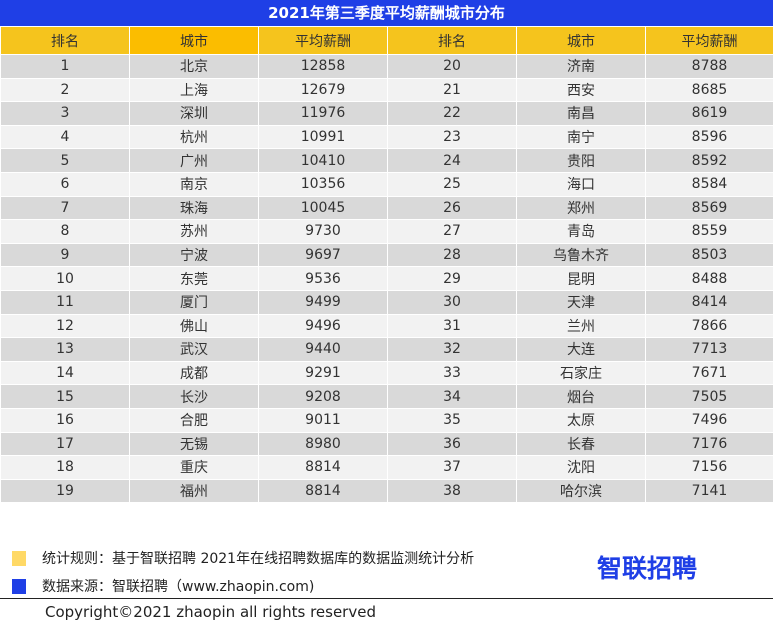  I want to click on left-city-cell: 武汉, so click(194, 349).